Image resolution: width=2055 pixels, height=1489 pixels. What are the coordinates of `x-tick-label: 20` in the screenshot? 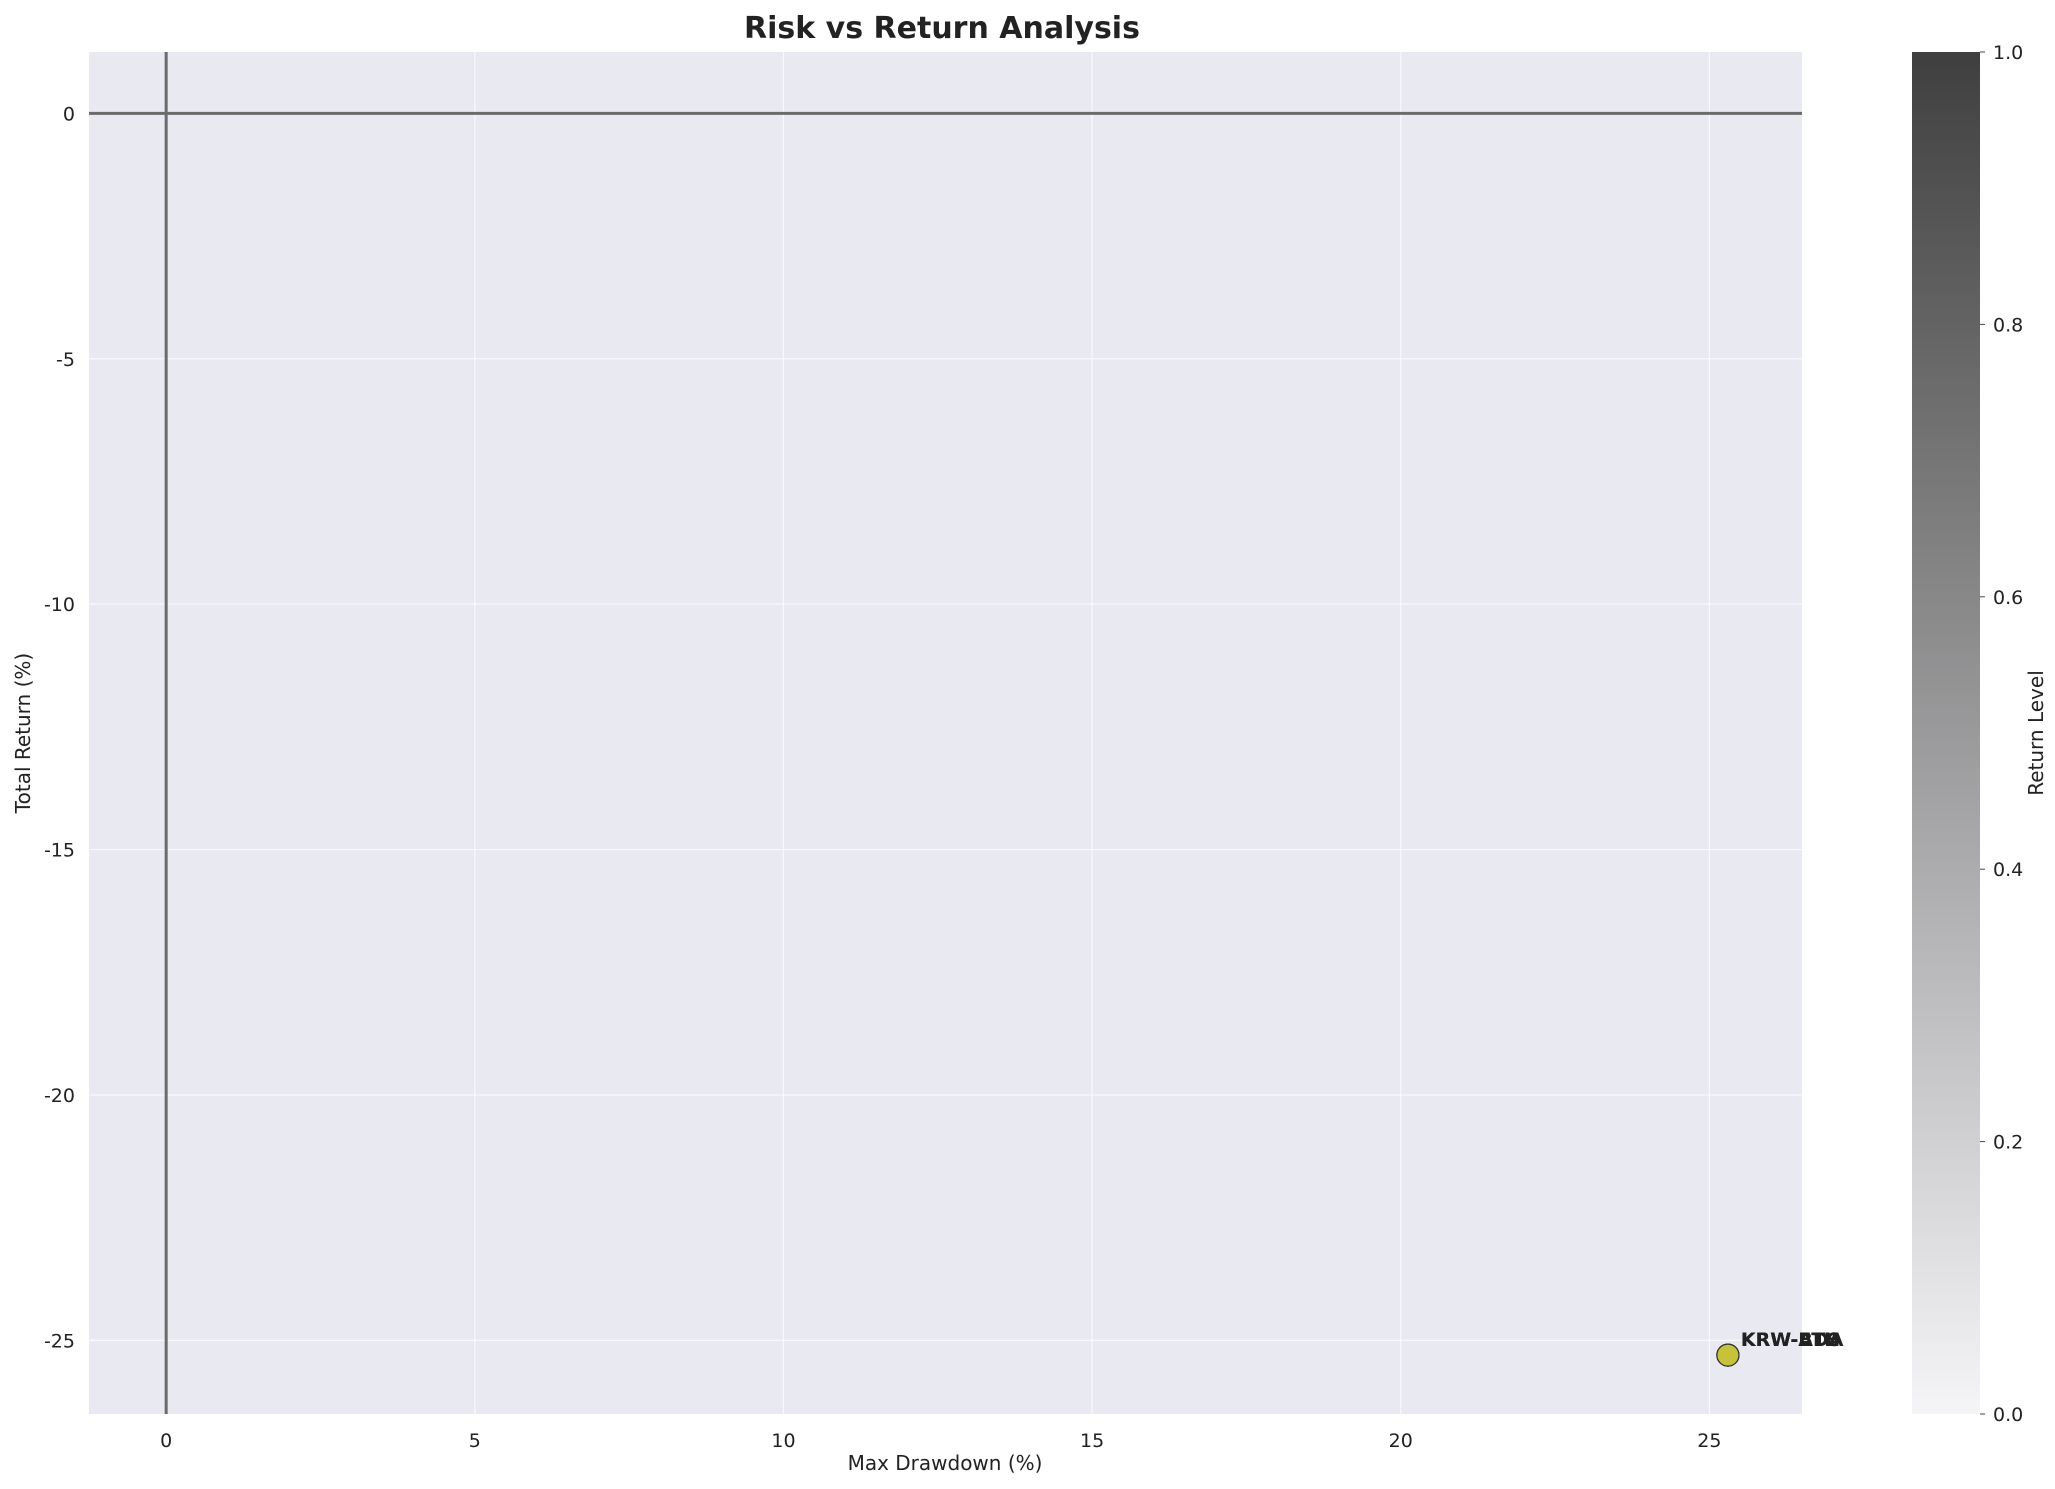 It's located at (1401, 1441).